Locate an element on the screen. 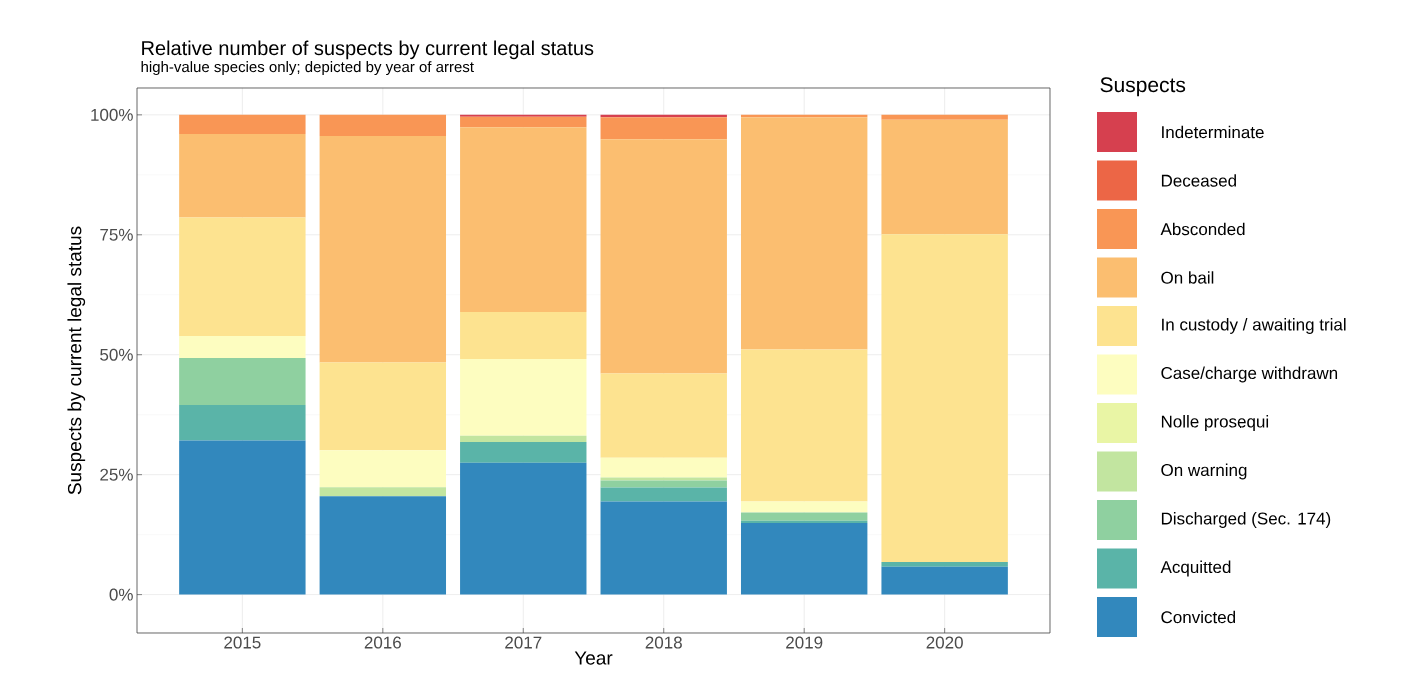 Image resolution: width=1425 pixels, height=687 pixels. legend-label: On warning is located at coordinates (1204, 471).